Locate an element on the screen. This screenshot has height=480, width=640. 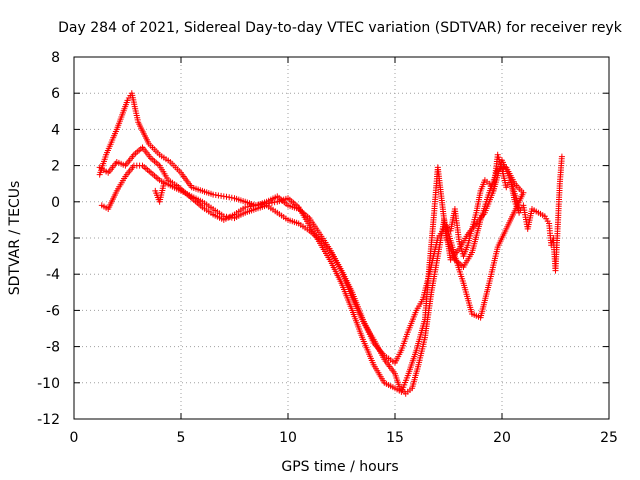
y-tick-label: -12 is located at coordinates (48, 420).